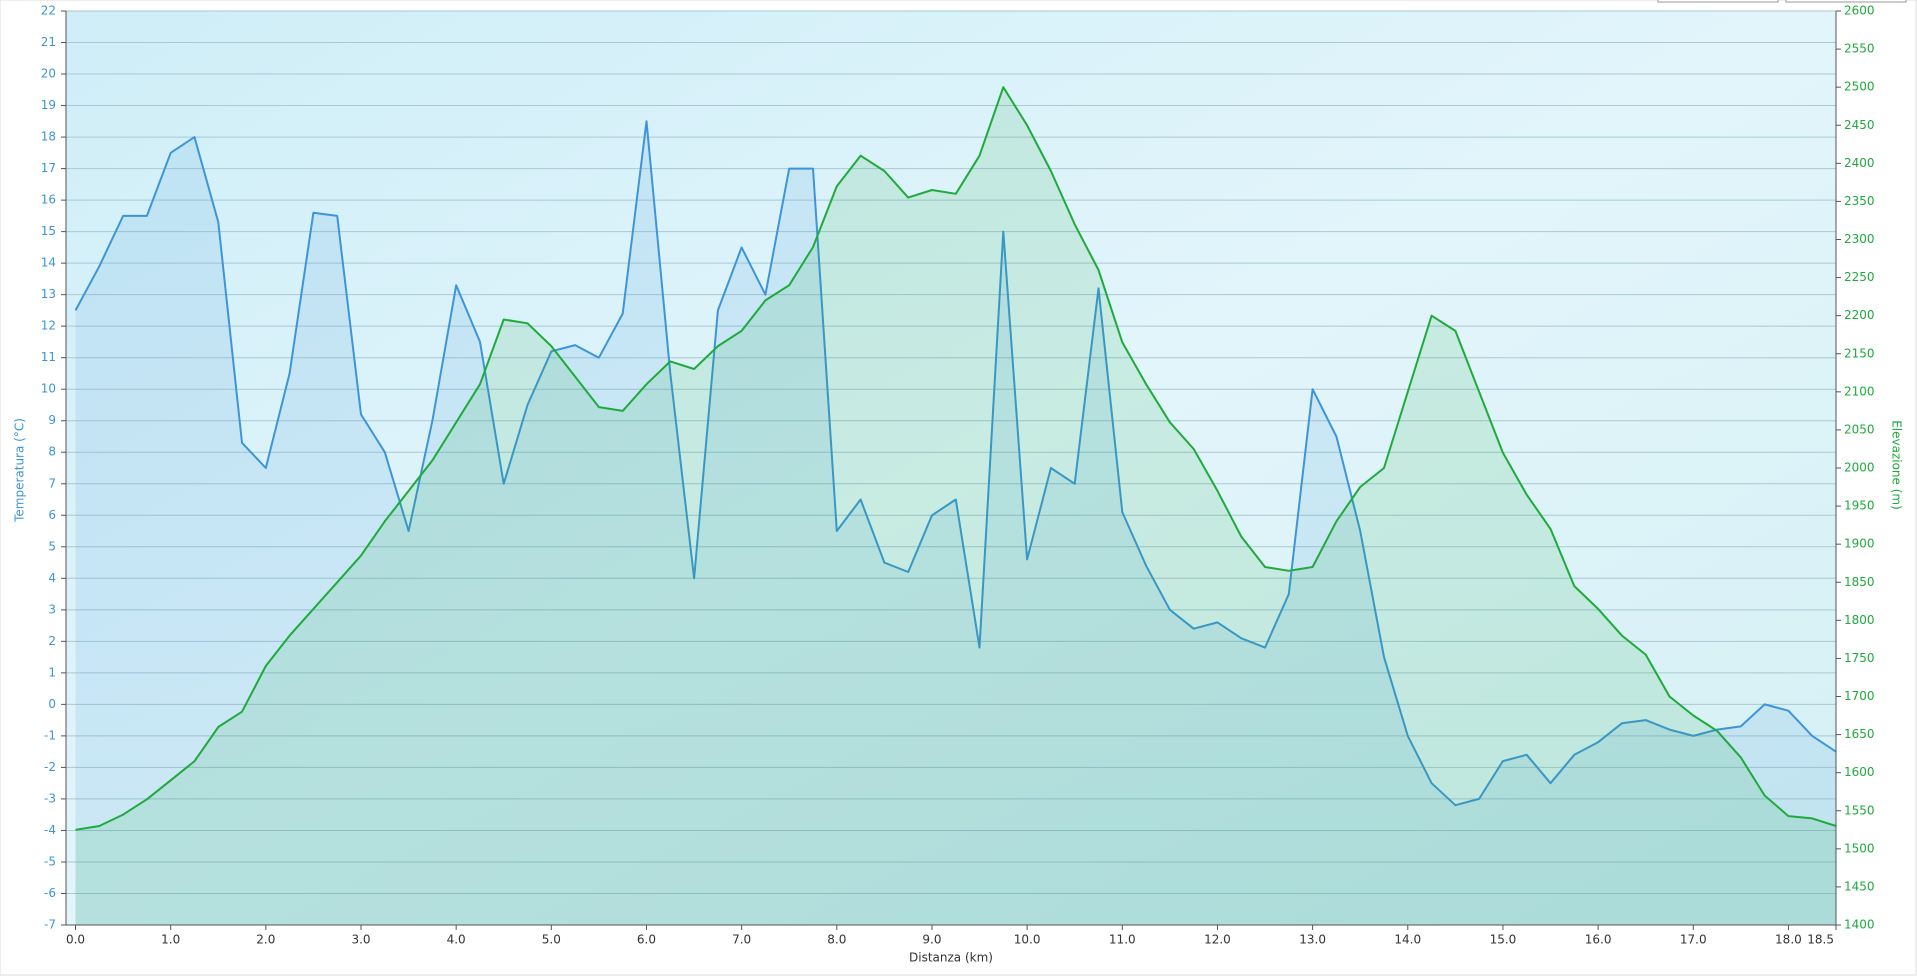 The width and height of the screenshot is (1917, 976). What do you see at coordinates (50, 893) in the screenshot?
I see `y-tick-label: -6` at bounding box center [50, 893].